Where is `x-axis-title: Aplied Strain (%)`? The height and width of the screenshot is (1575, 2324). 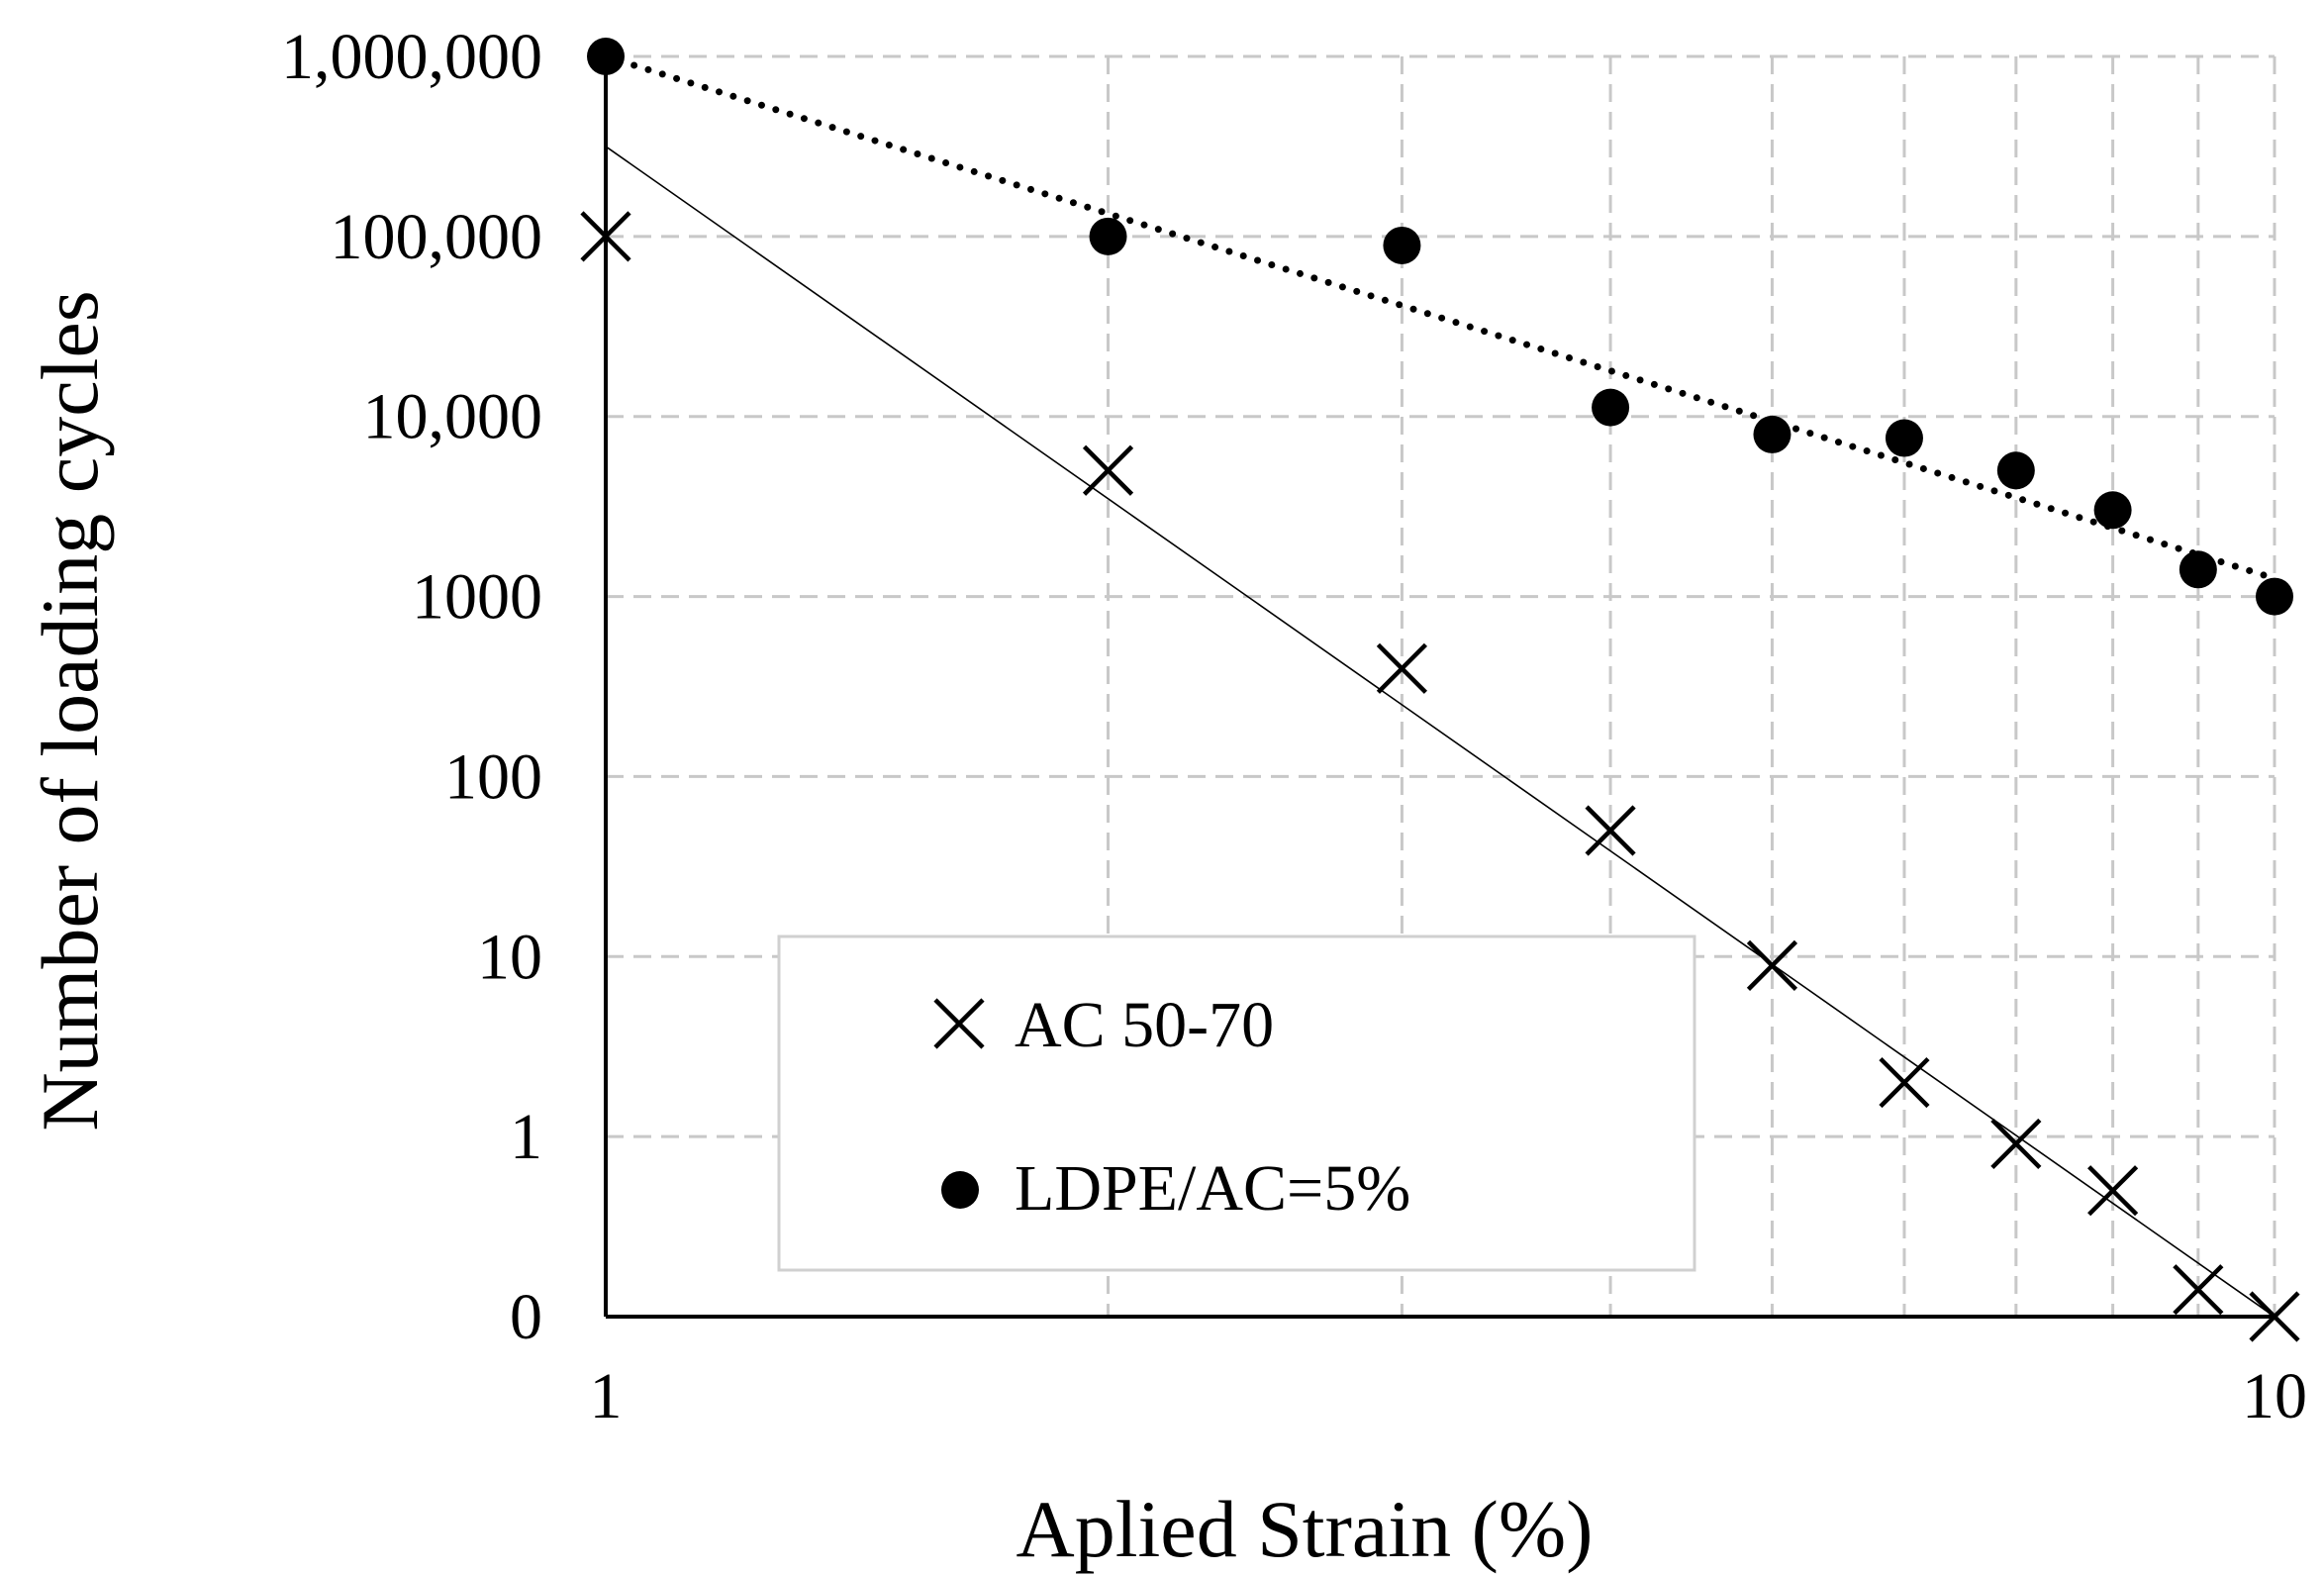
x-axis-title: Aplied Strain (%) is located at coordinates (1305, 1529).